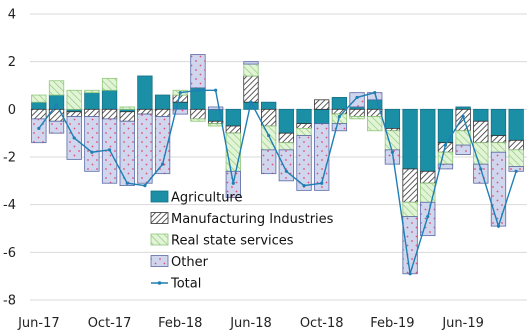  What do you see at coordinates (9, 205) in the screenshot?
I see `y-tick-label: -4` at bounding box center [9, 205].